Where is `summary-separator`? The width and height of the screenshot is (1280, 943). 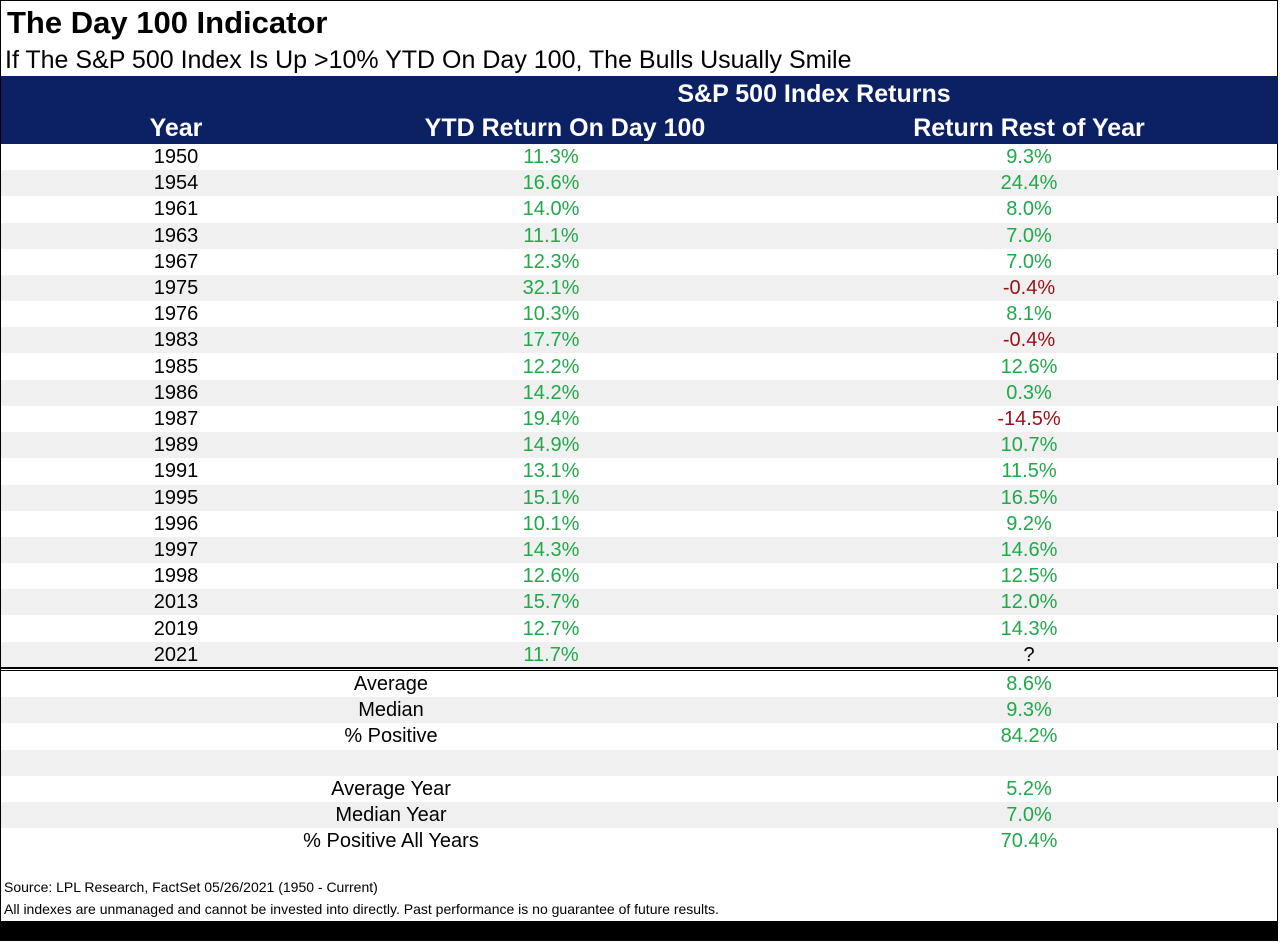 summary-separator is located at coordinates (639, 668).